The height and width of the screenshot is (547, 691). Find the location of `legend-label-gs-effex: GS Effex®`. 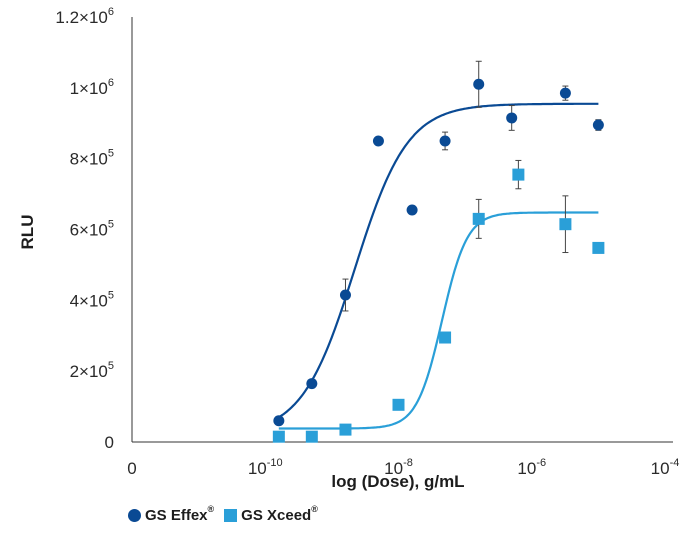

legend-label-gs-effex: GS Effex® is located at coordinates (180, 514).